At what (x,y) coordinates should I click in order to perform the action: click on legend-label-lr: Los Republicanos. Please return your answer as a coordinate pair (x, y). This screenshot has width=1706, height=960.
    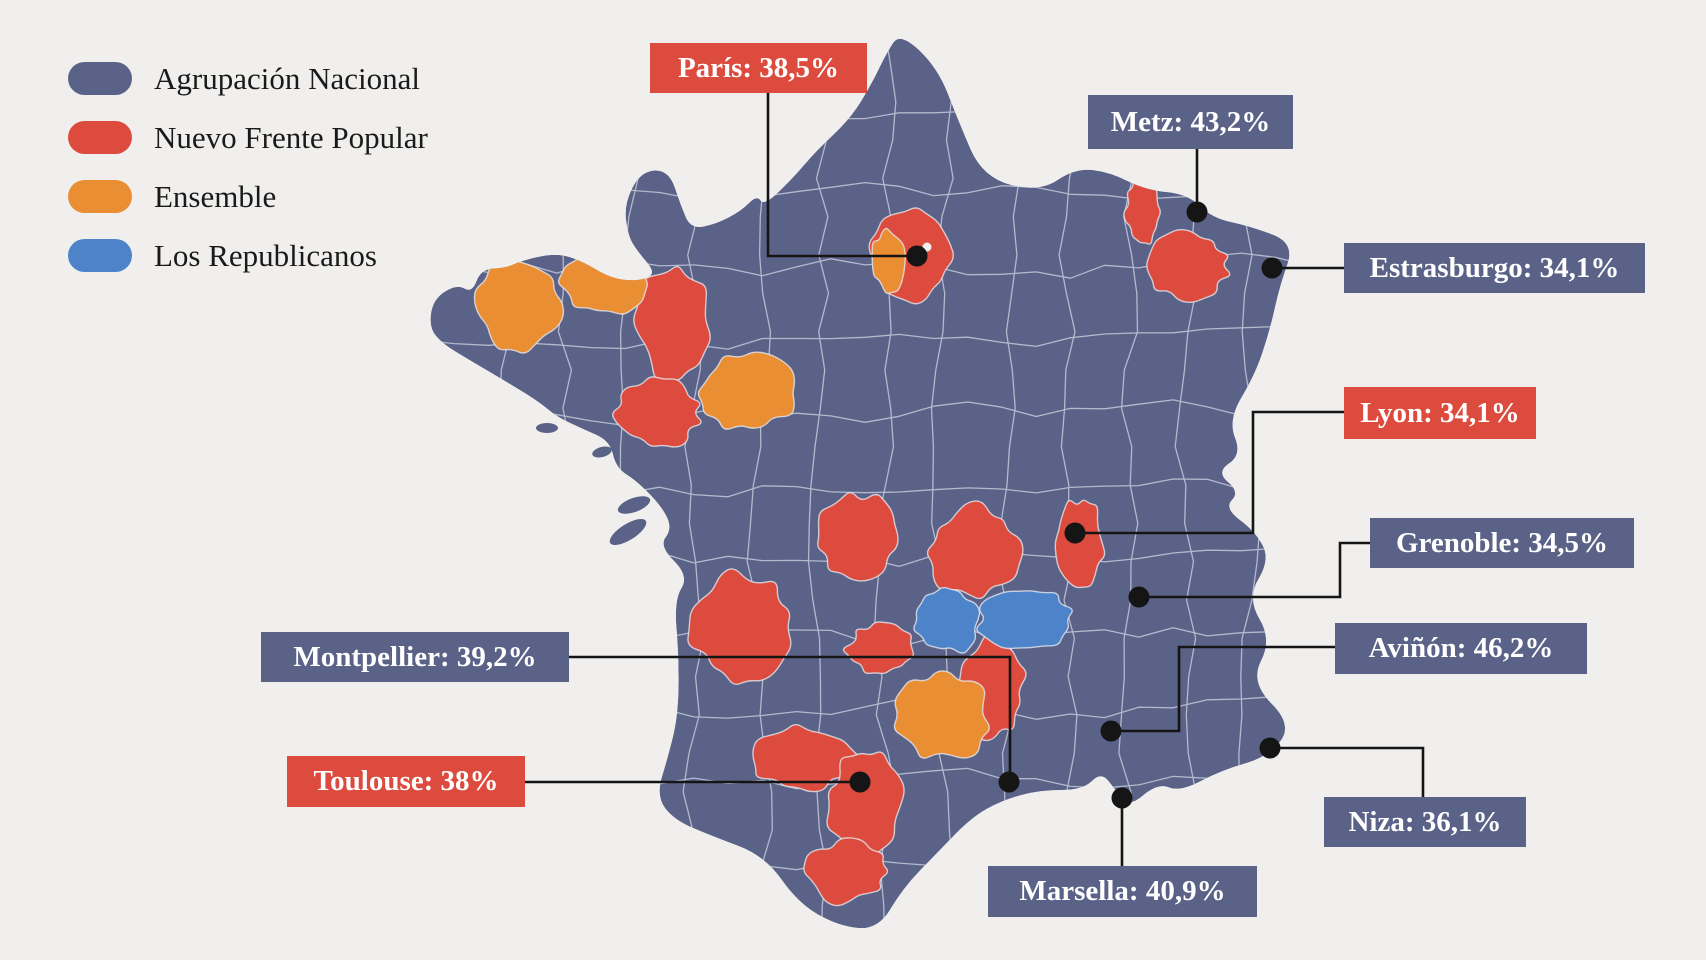
    Looking at the image, I should click on (265, 255).